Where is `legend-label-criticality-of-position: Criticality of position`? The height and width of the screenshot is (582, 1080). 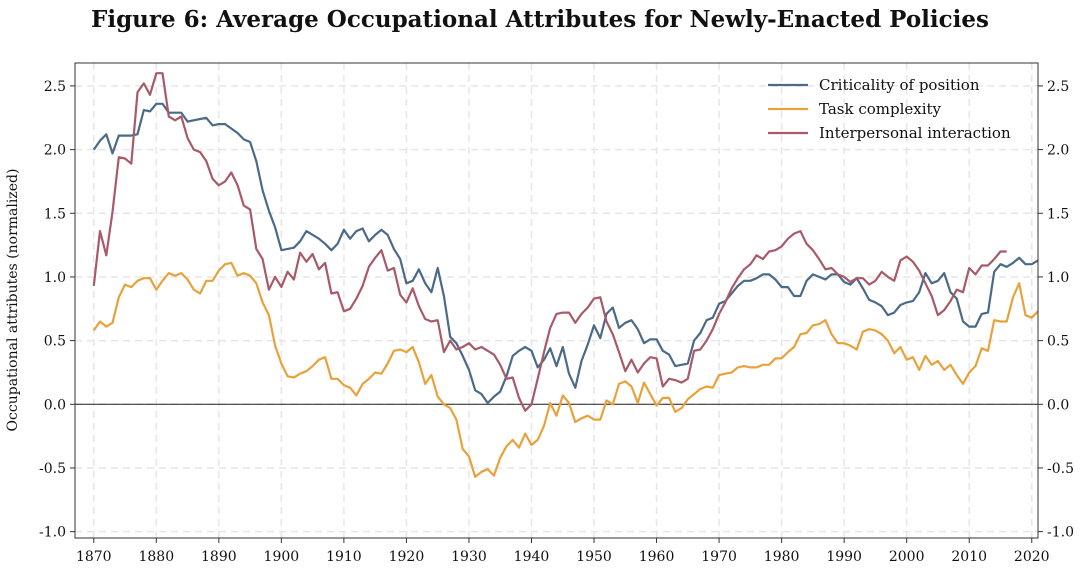
legend-label-criticality-of-position: Criticality of position is located at coordinates (899, 85).